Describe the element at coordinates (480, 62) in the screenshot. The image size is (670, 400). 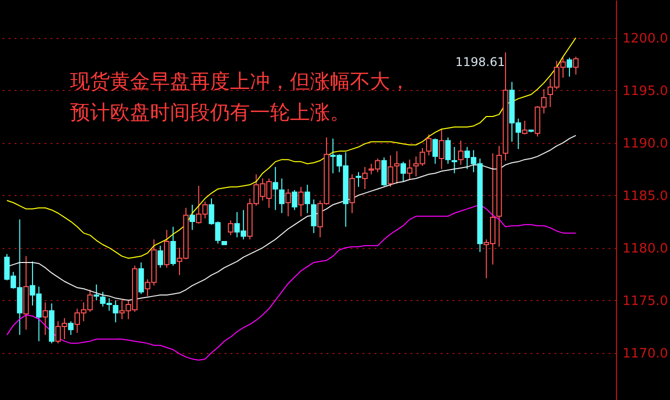
I see `annotation: 1198.61` at that location.